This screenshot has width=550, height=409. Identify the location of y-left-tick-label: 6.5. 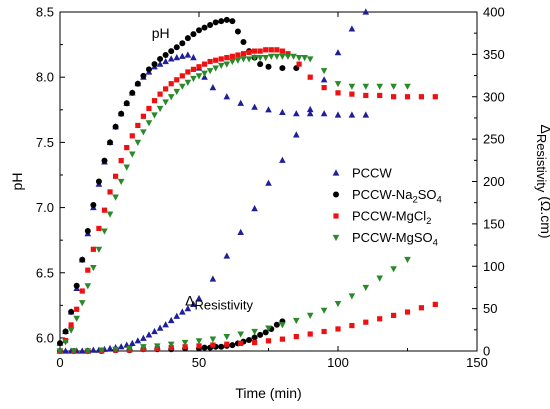
(45, 272).